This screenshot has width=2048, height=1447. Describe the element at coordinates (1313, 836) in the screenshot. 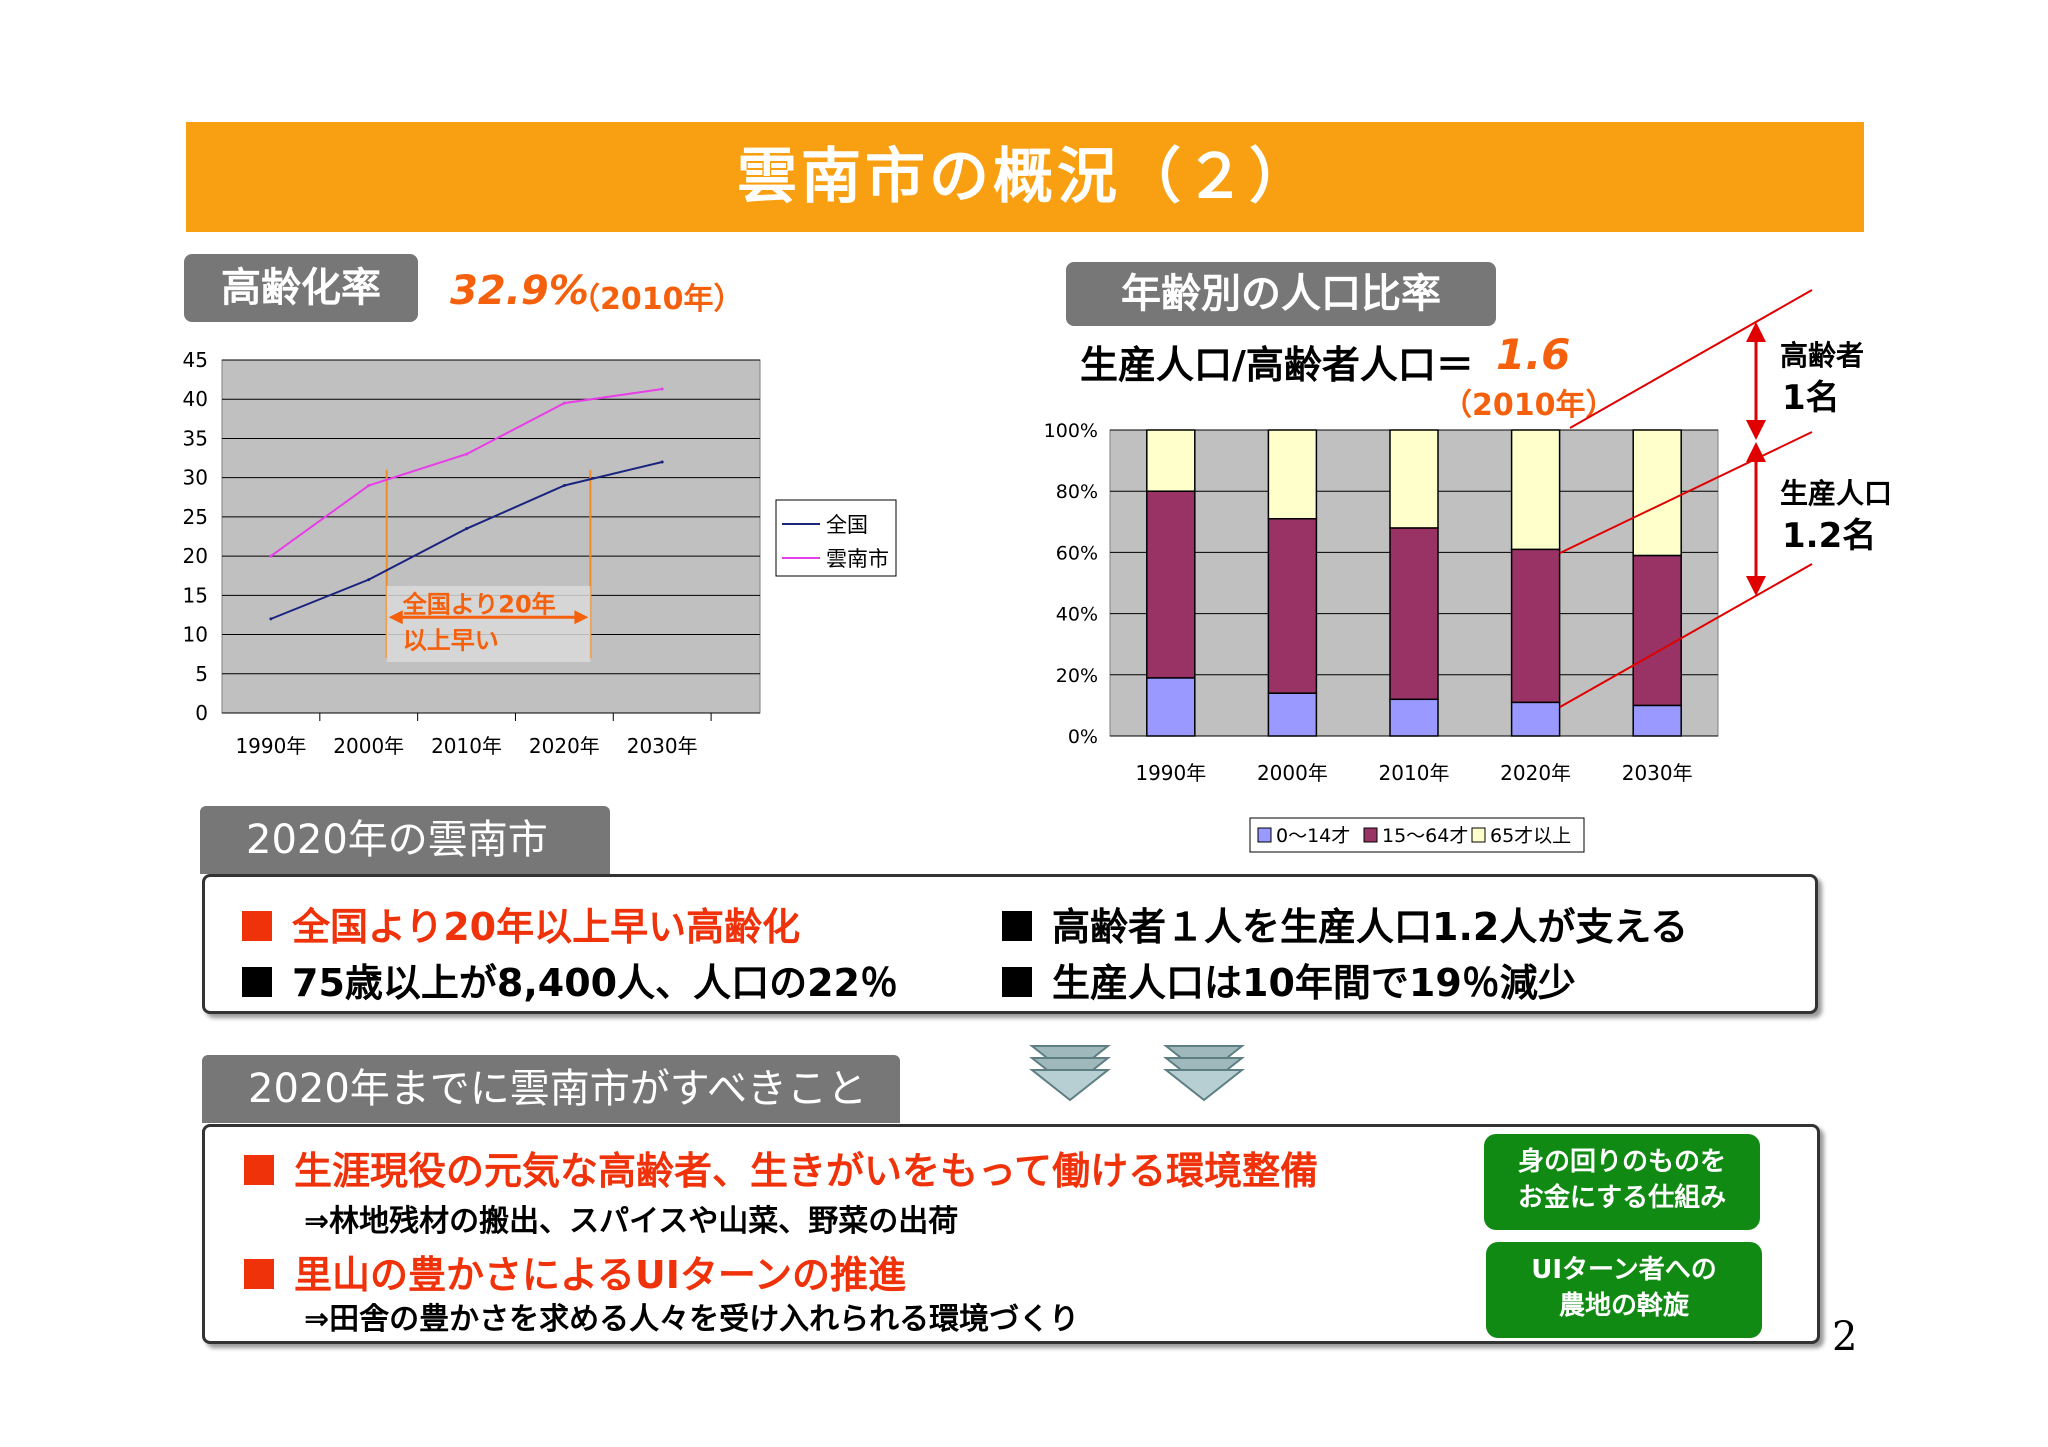

I see `legend-label: 0～14才` at that location.